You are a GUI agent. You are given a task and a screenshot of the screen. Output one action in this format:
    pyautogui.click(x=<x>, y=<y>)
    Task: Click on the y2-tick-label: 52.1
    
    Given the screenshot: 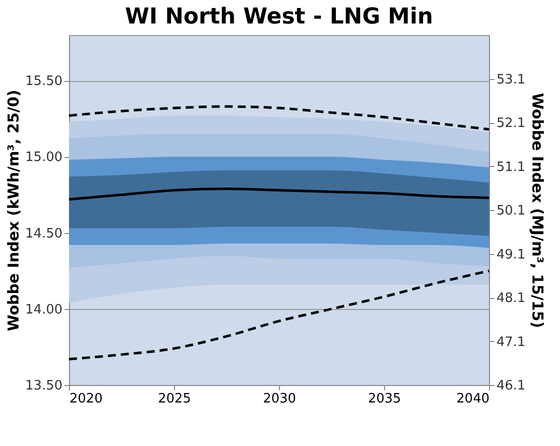 What is the action you would take?
    pyautogui.click(x=511, y=123)
    